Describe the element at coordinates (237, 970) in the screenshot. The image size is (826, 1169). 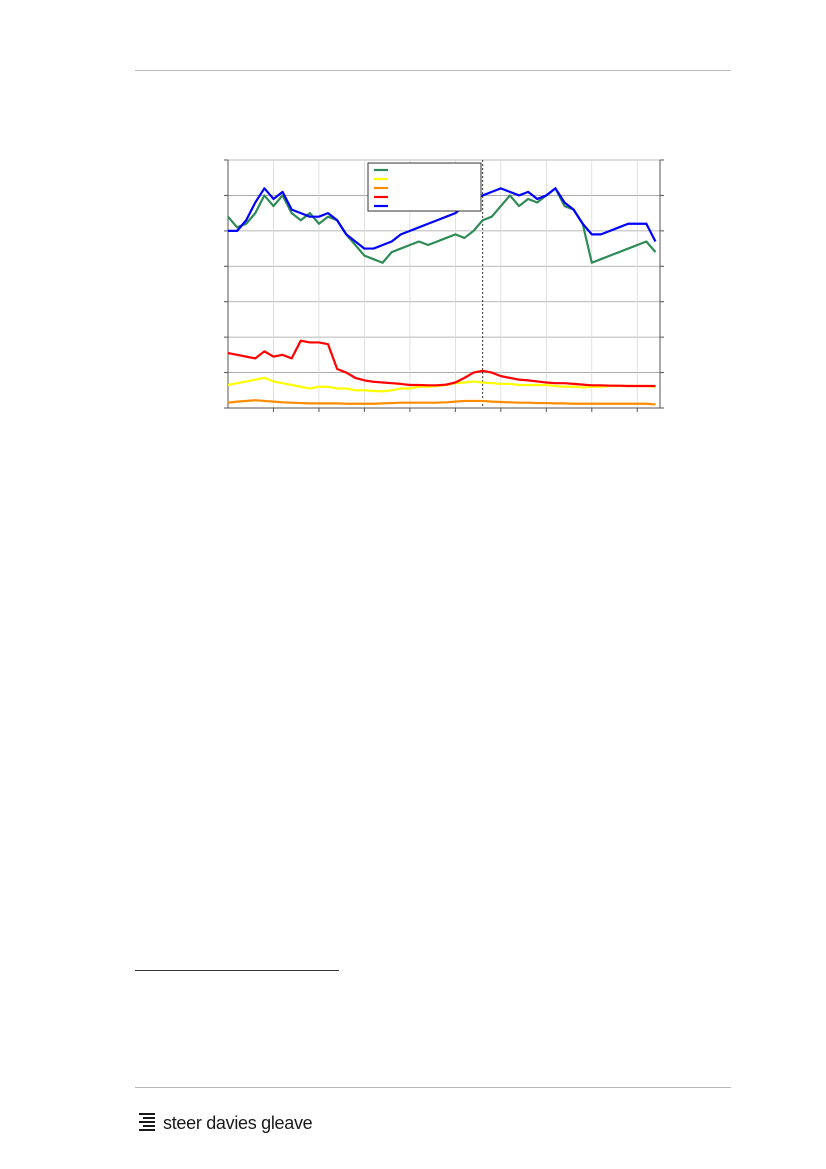
I see `footnote-rule` at that location.